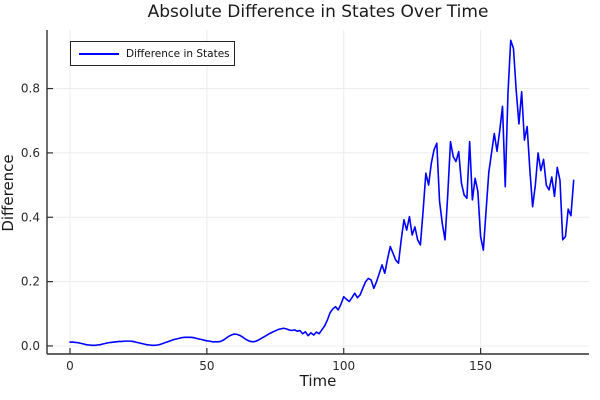 Image resolution: width=600 pixels, height=400 pixels. I want to click on x-tick-label: 100, so click(343, 366).